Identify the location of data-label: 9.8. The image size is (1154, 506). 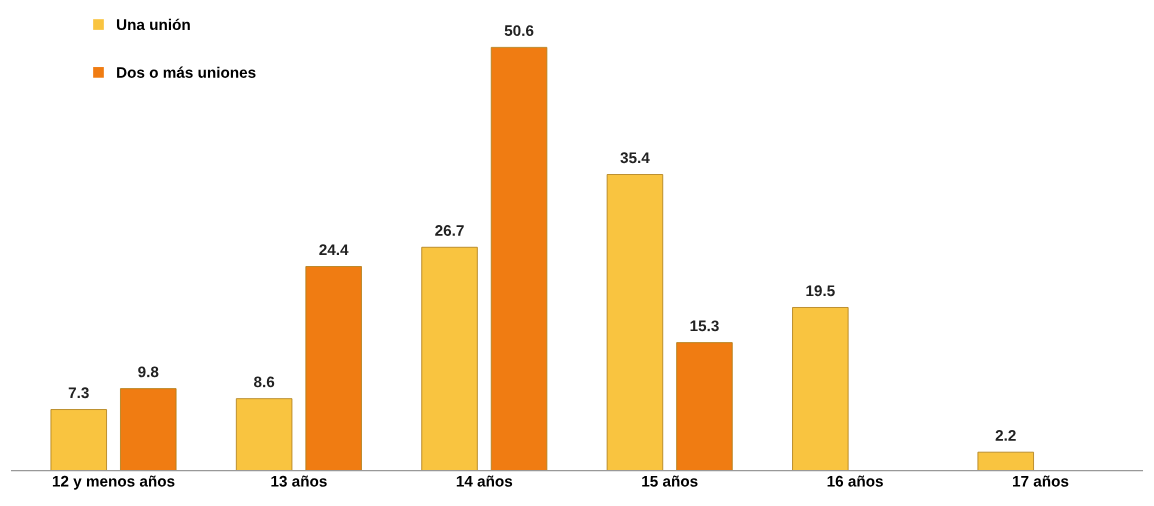
(148, 372).